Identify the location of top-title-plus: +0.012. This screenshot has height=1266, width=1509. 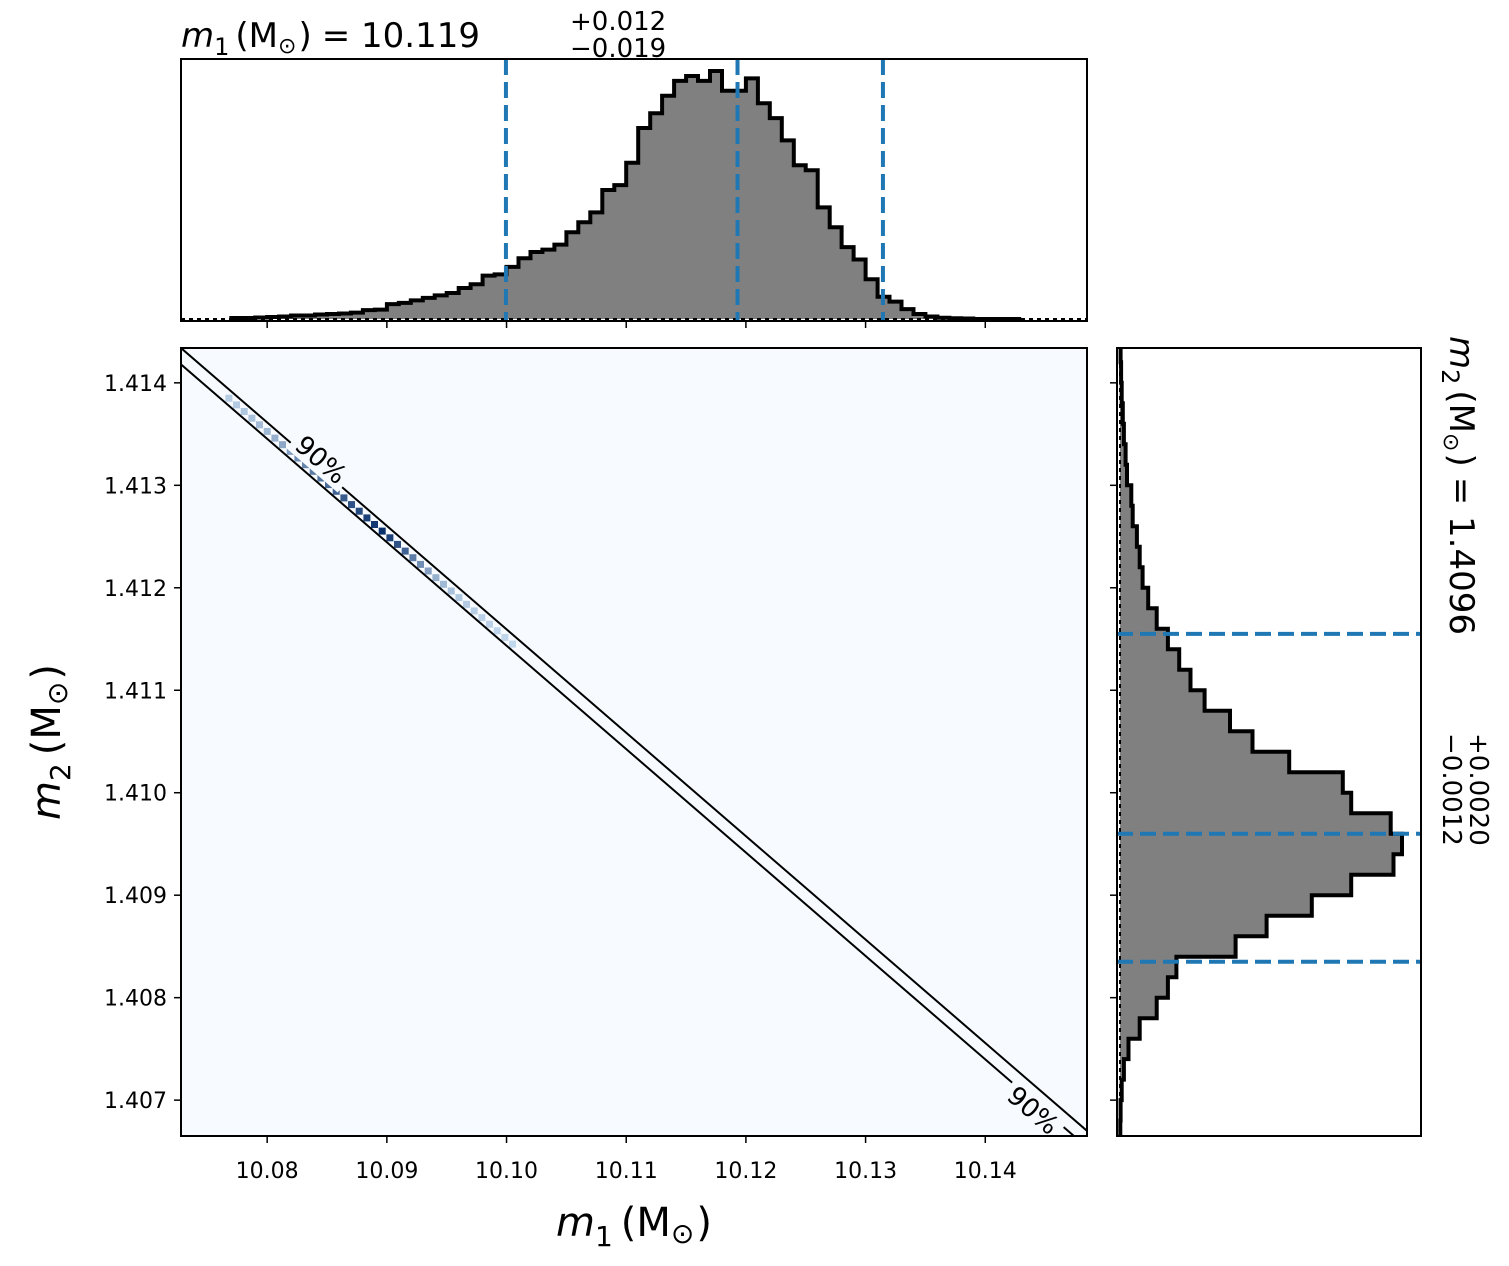
(618, 22).